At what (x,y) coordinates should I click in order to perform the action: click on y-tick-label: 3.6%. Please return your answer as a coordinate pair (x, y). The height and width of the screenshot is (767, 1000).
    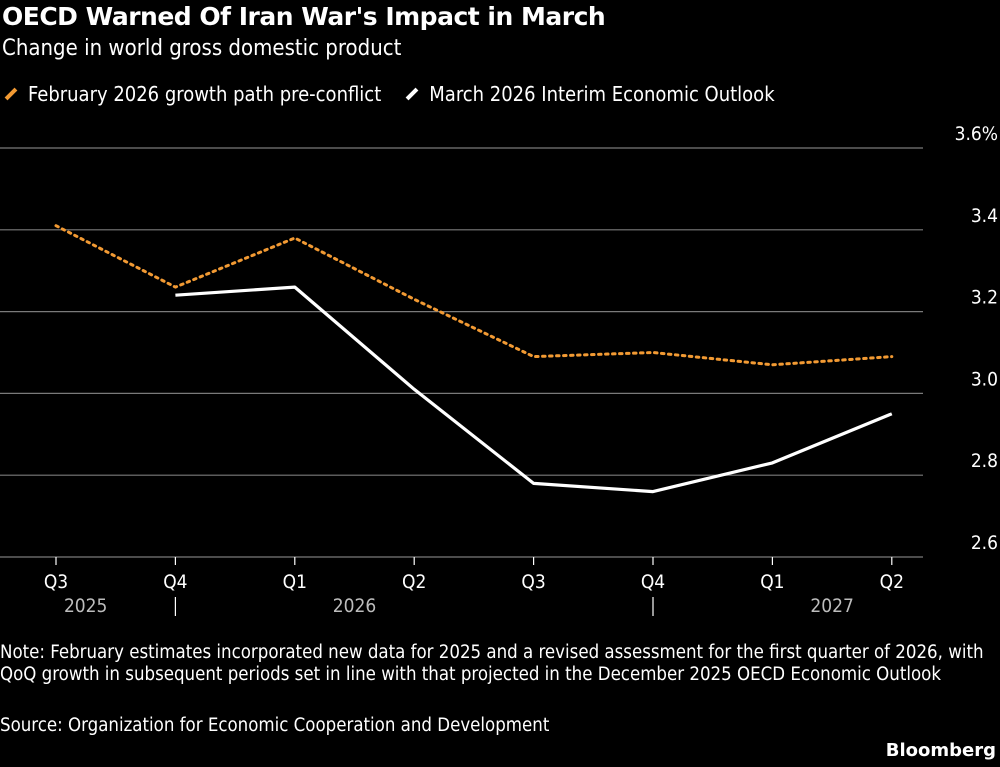
    Looking at the image, I should click on (976, 134).